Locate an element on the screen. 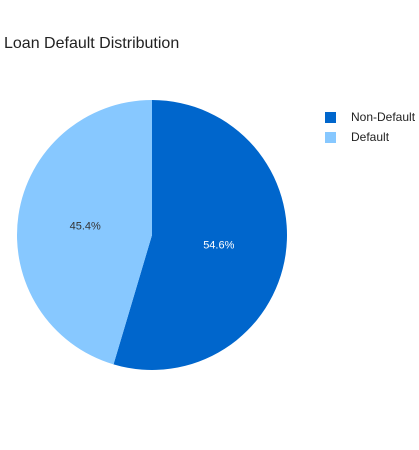 Image resolution: width=419 pixels, height=450 pixels. chart-title: Loan Default Distribution is located at coordinates (92, 43).